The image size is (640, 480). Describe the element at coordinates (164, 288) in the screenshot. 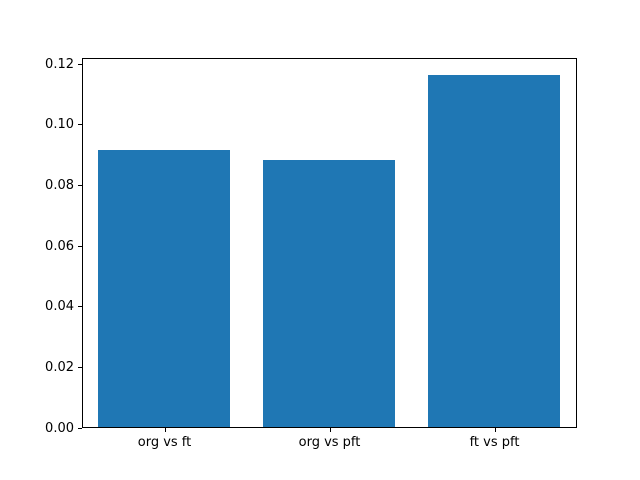

I see `bar-org-vs-ft` at that location.